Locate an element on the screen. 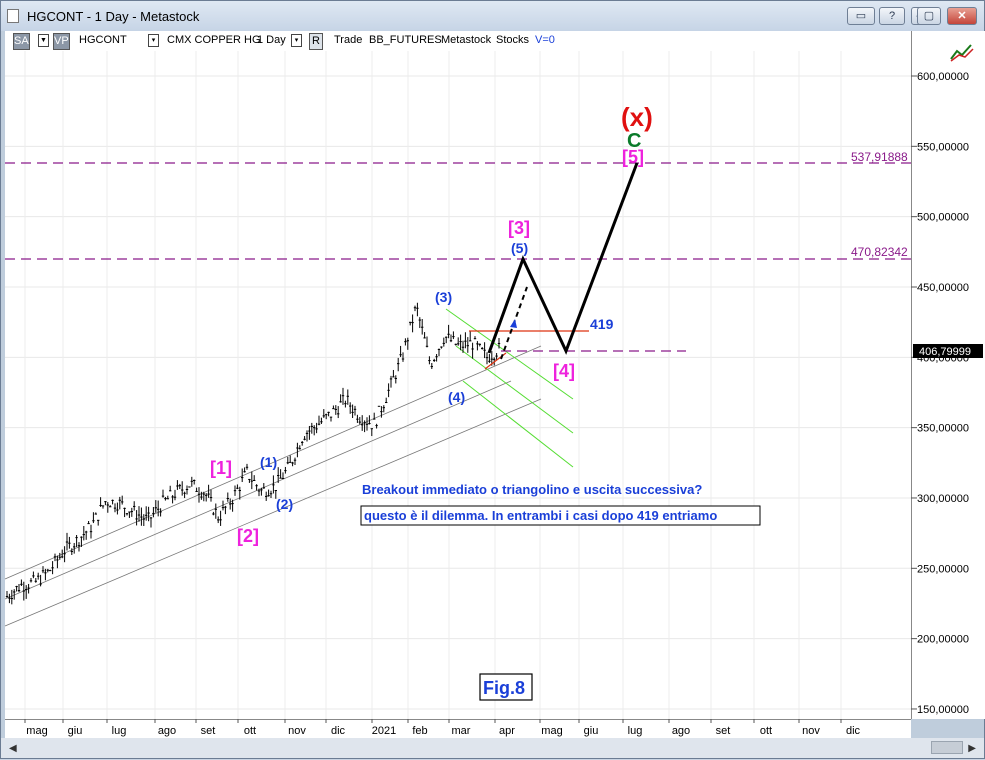  scroll-right-arrow-icon: ▶ is located at coordinates (972, 748).